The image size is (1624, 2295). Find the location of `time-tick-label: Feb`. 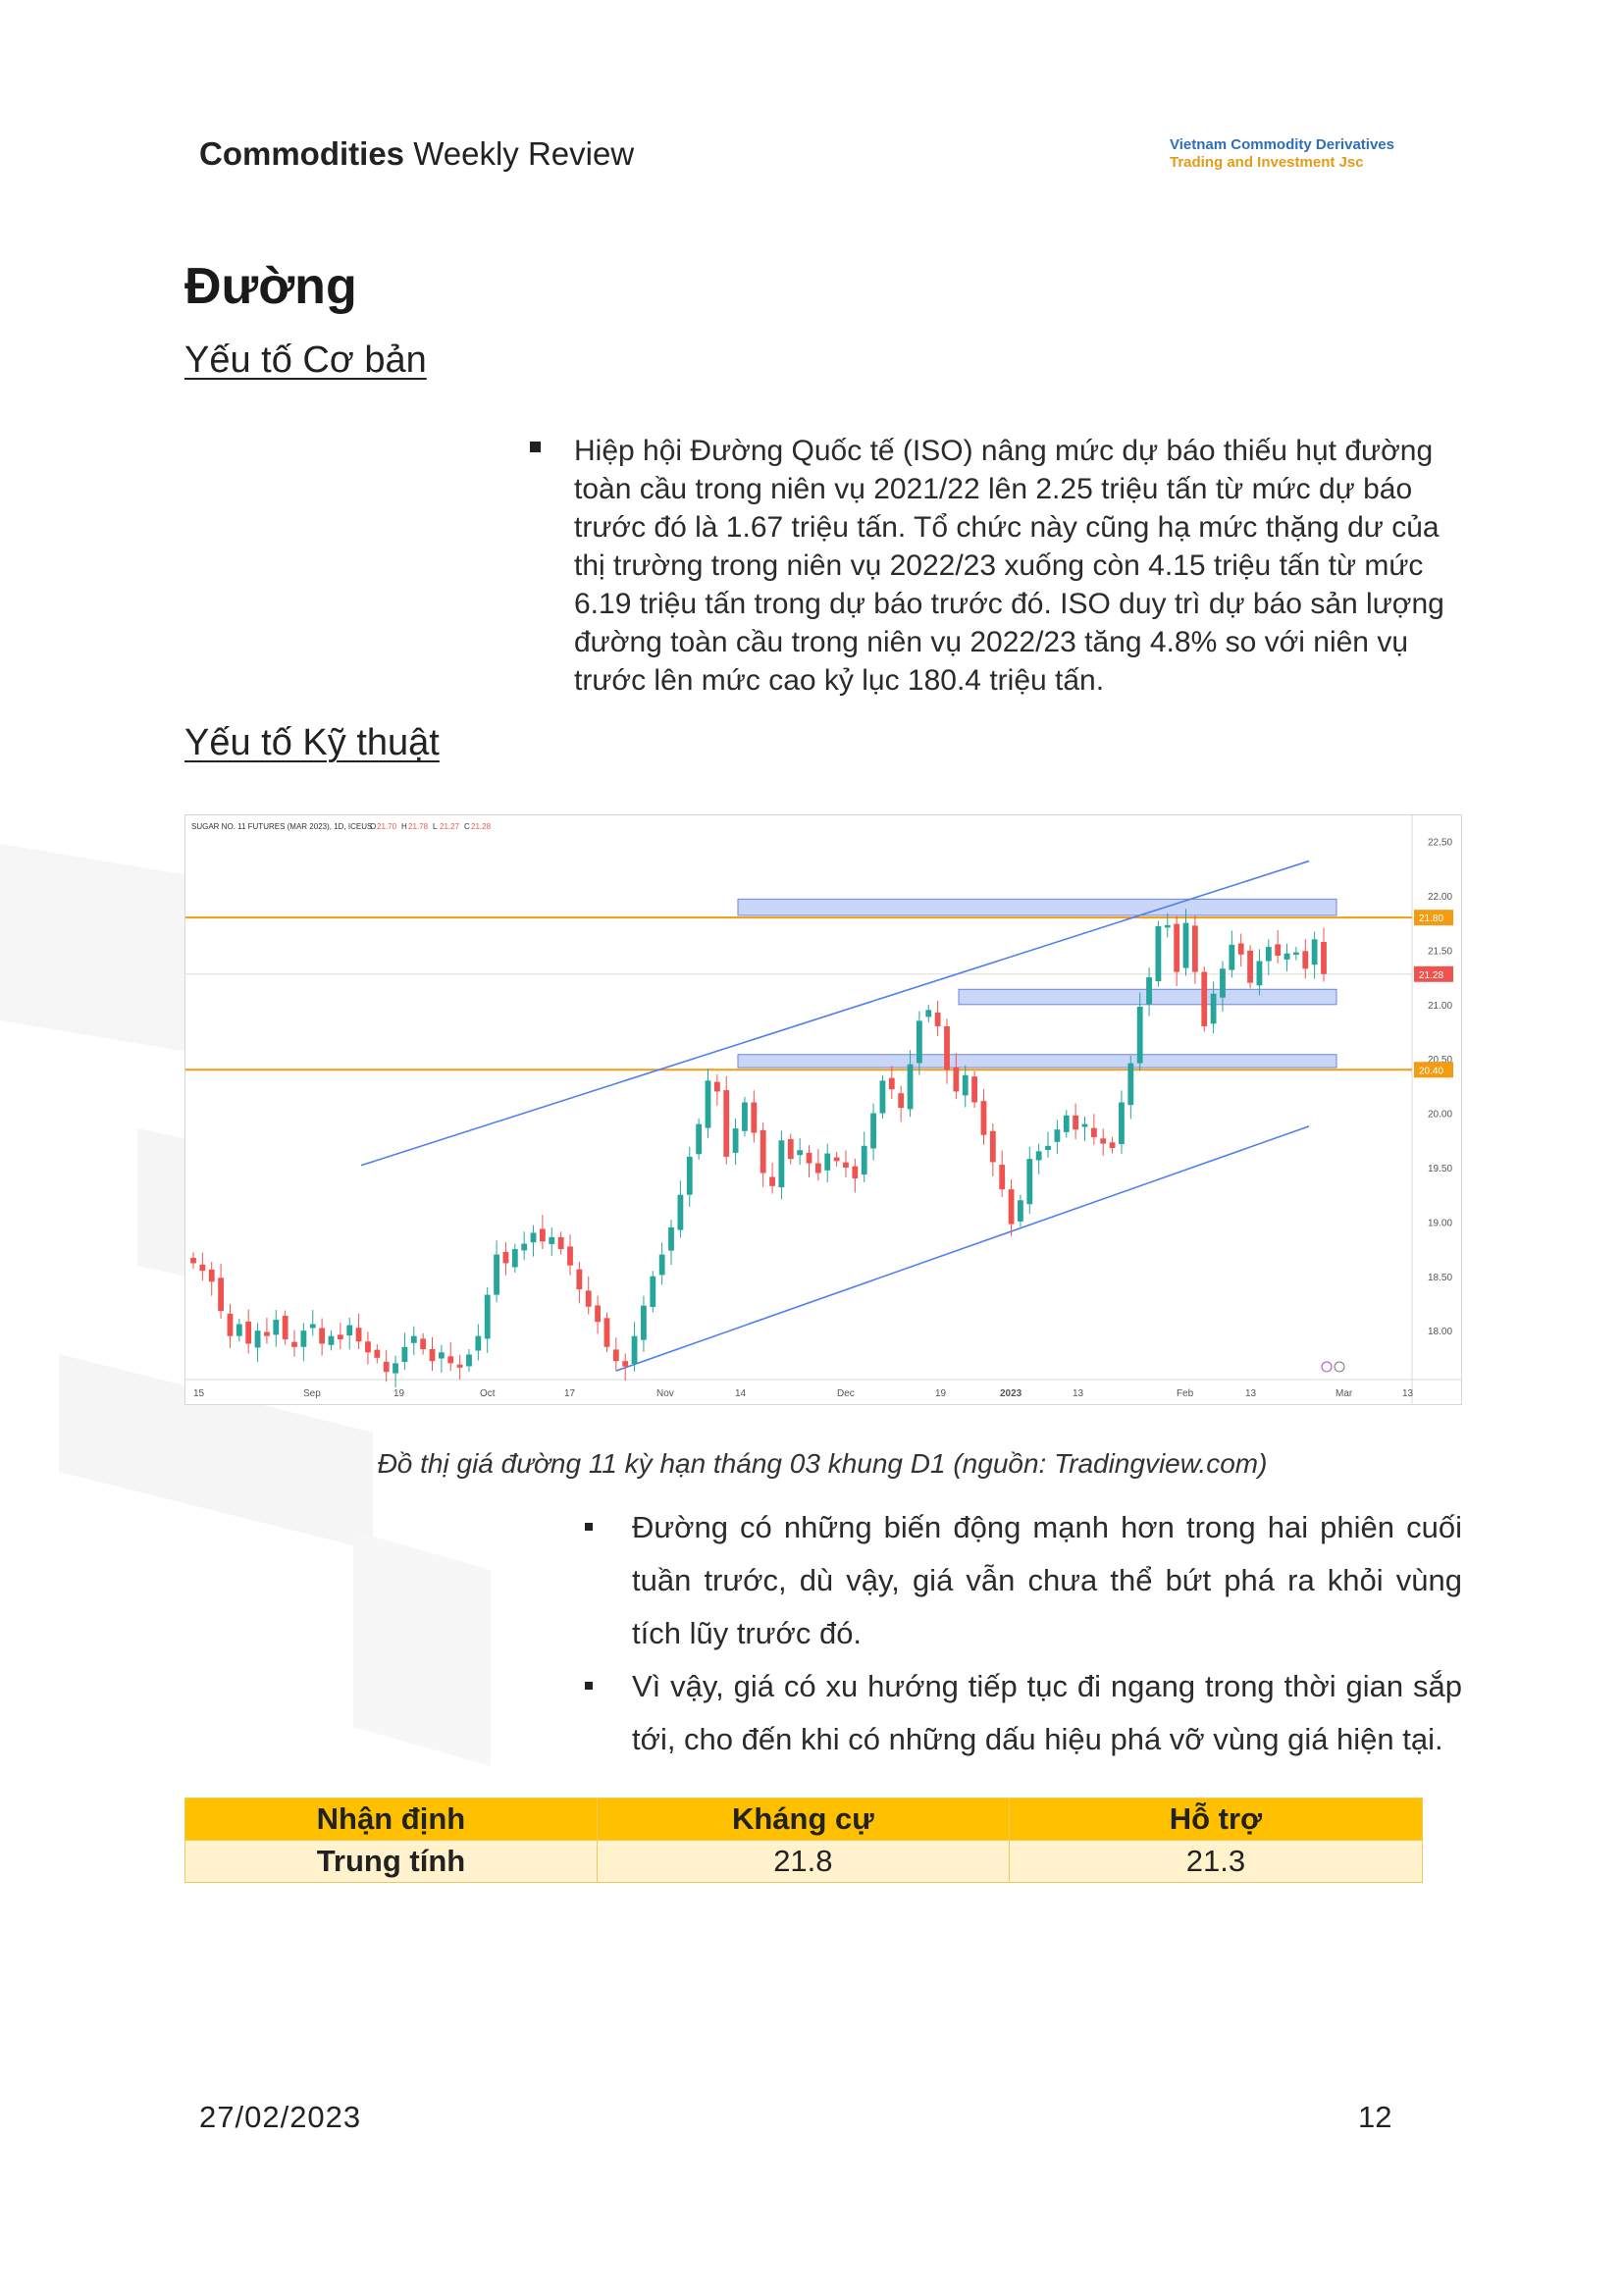

time-tick-label: Feb is located at coordinates (1185, 1394).